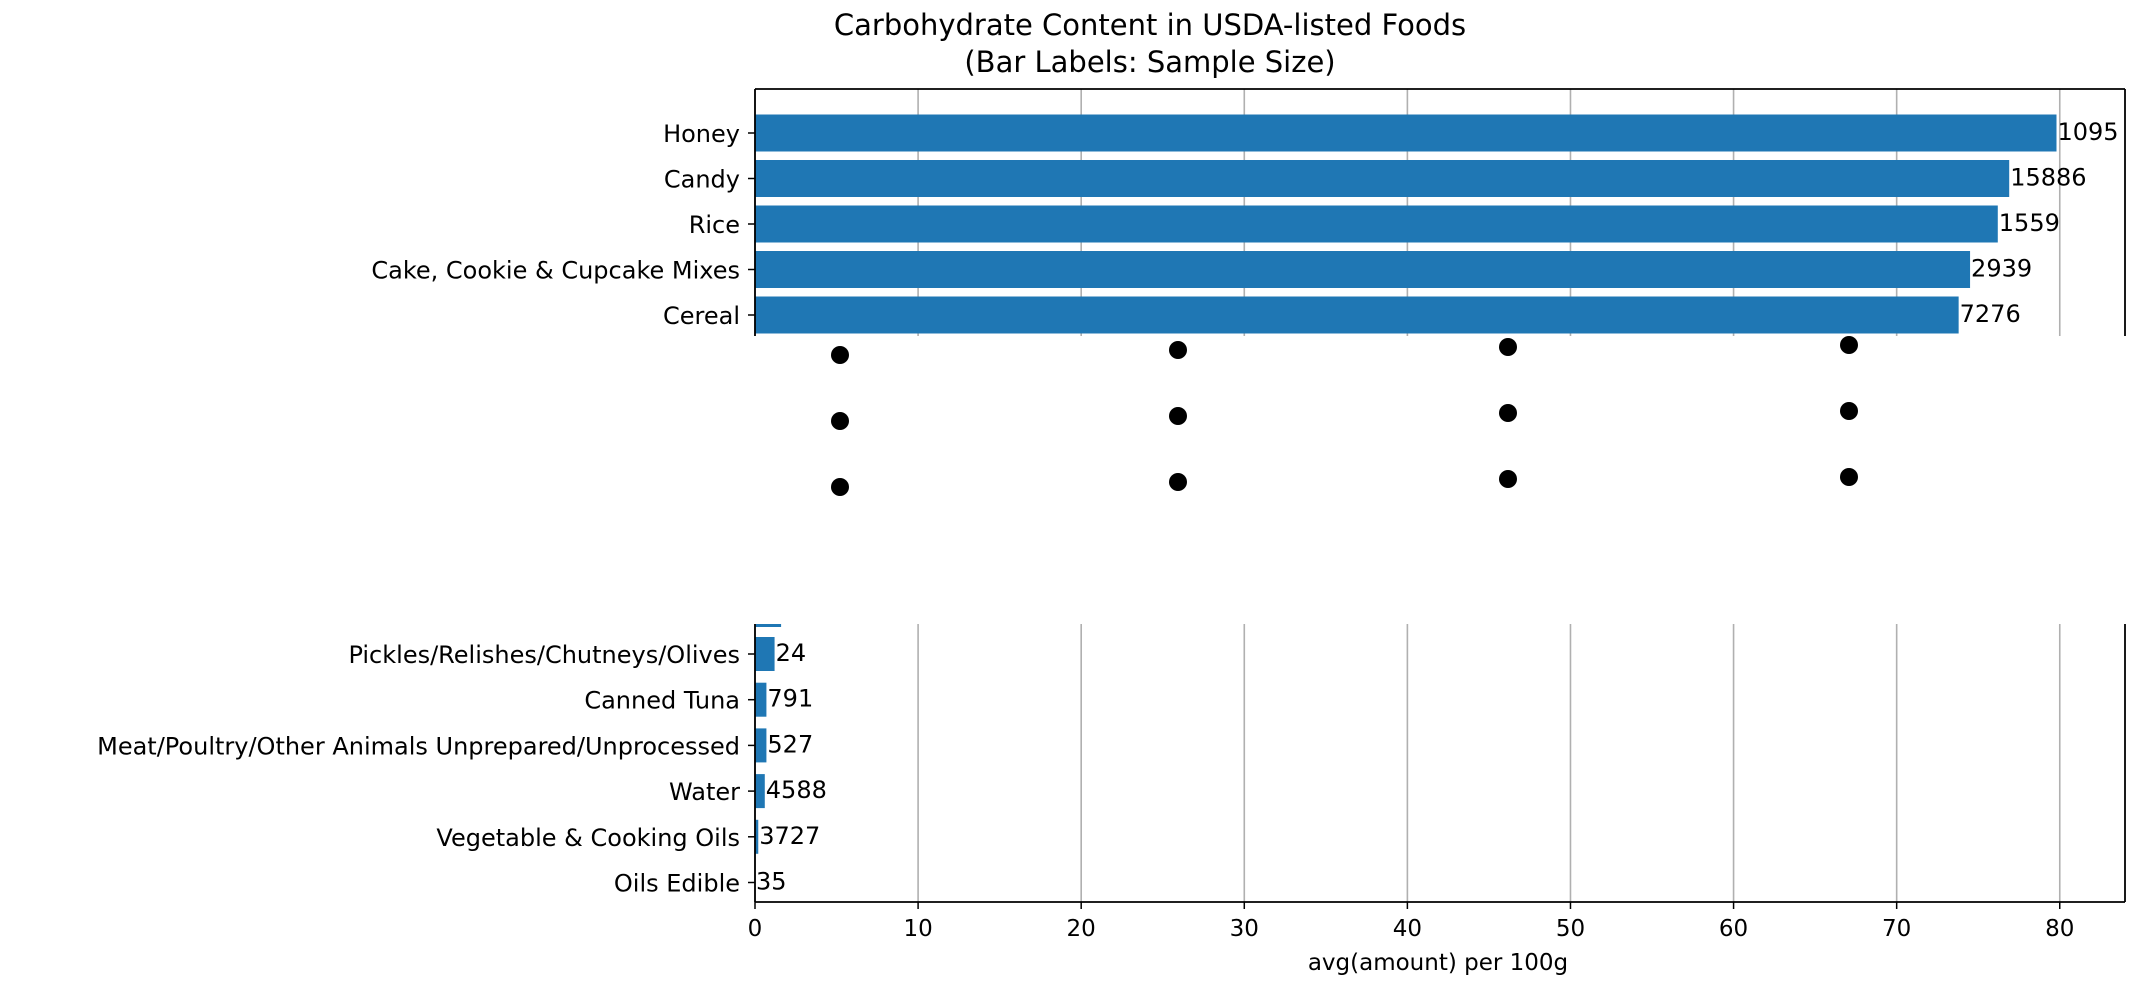 This screenshot has height=995, width=2140. Describe the element at coordinates (662, 701) in the screenshot. I see `bottom_panel-category-label: Canned Tuna` at that location.